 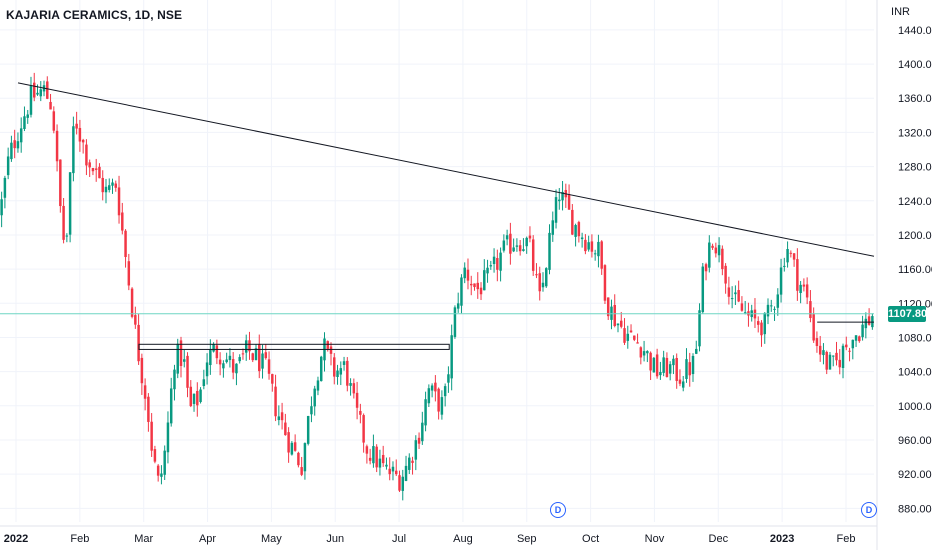 I want to click on y-tick-label: 1280.00, so click(x=915, y=168).